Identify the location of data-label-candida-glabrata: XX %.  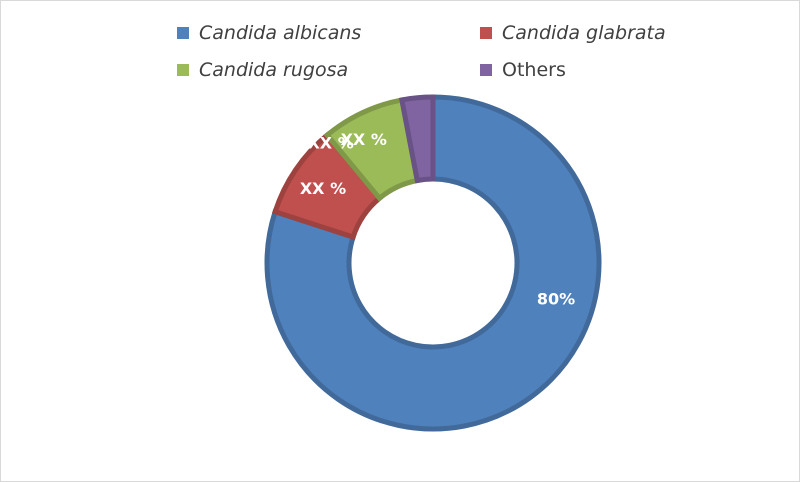
(323, 188).